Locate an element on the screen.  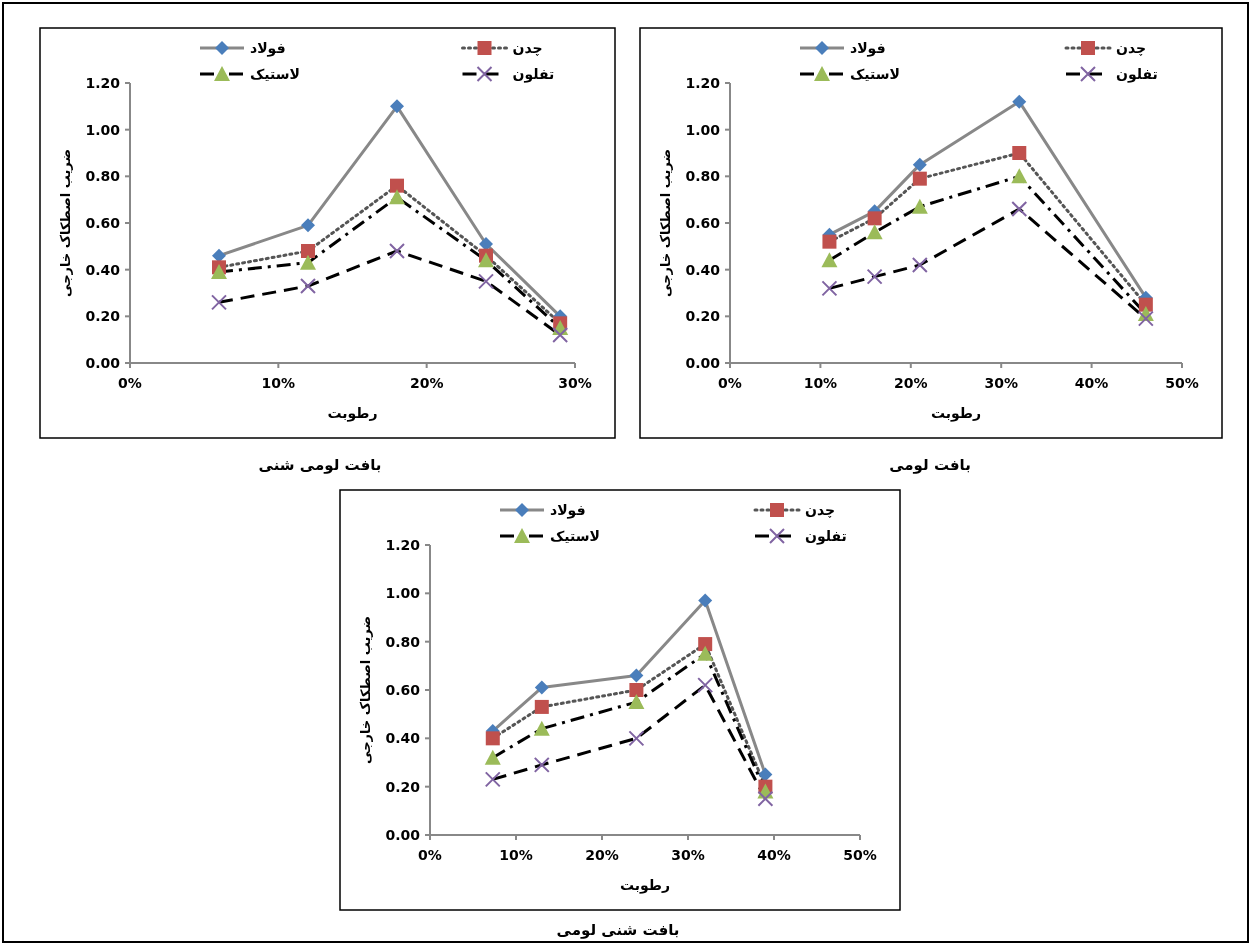
text: بافت لومی شنی is located at coordinates (320, 465).